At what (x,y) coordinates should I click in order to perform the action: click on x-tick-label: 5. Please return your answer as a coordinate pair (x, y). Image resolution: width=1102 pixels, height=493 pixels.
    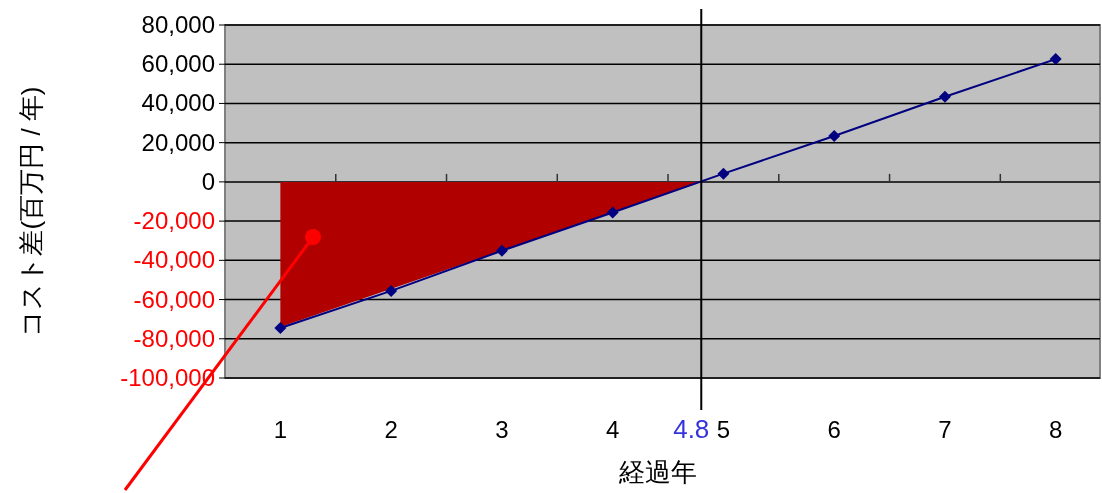
    Looking at the image, I should click on (723, 429).